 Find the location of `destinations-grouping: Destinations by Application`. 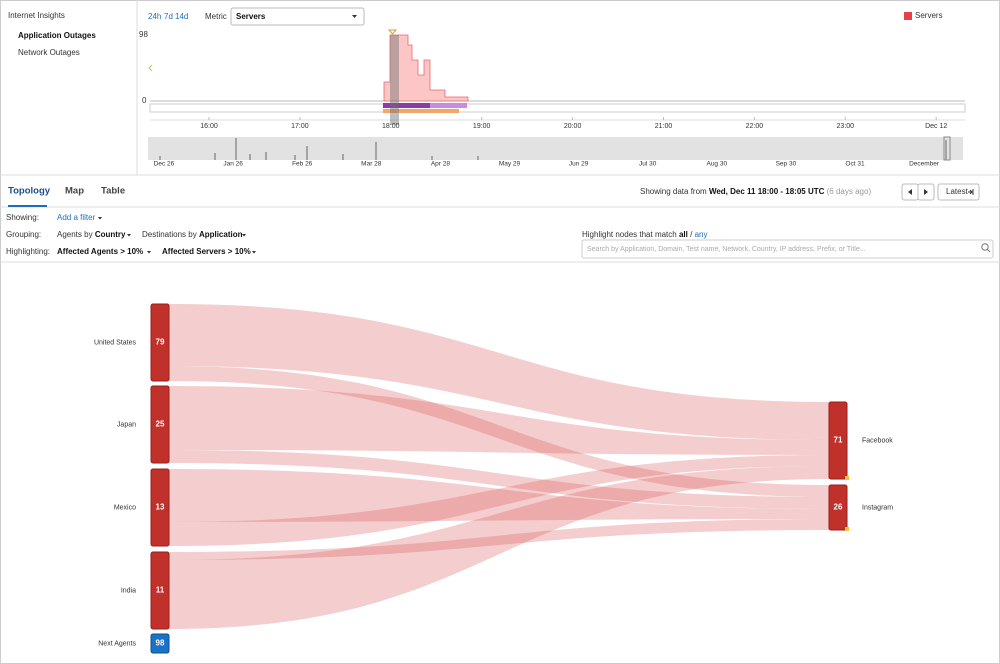

destinations-grouping: Destinations by Application is located at coordinates (192, 234).